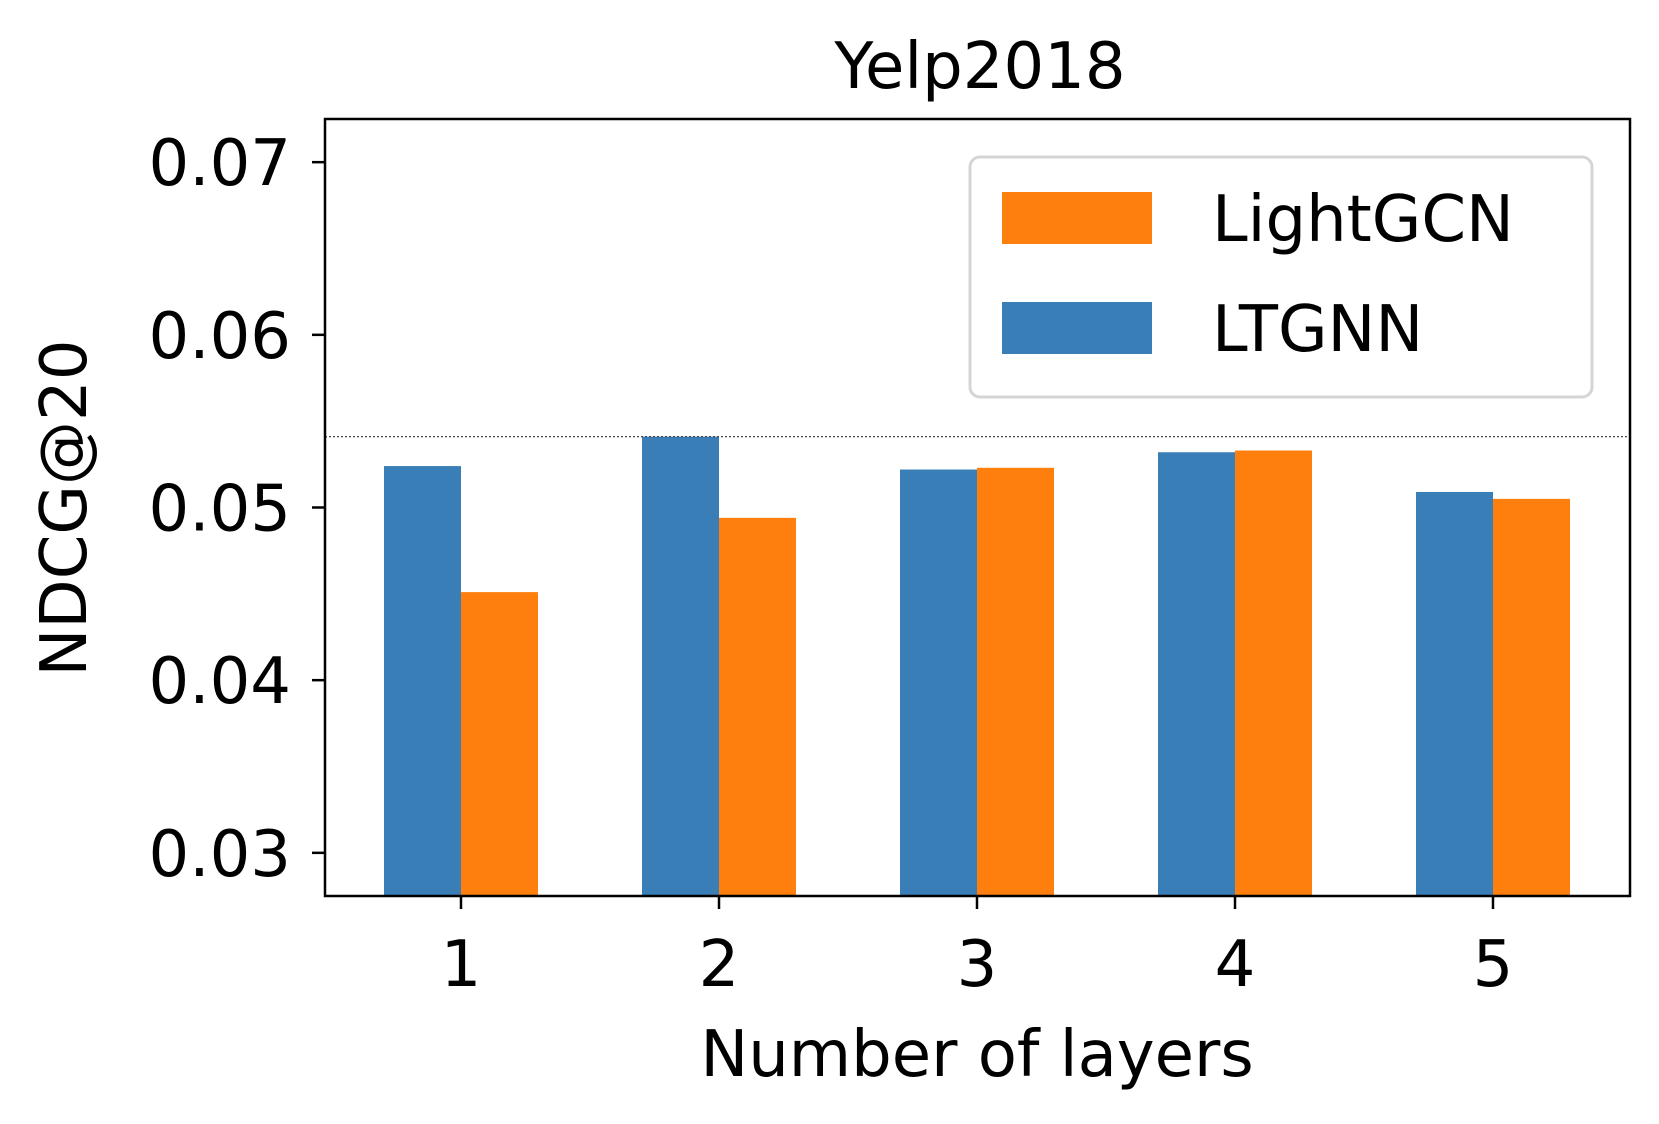 The image size is (1659, 1124). I want to click on legend-label-lightgcn: LightGCN, so click(1363, 220).